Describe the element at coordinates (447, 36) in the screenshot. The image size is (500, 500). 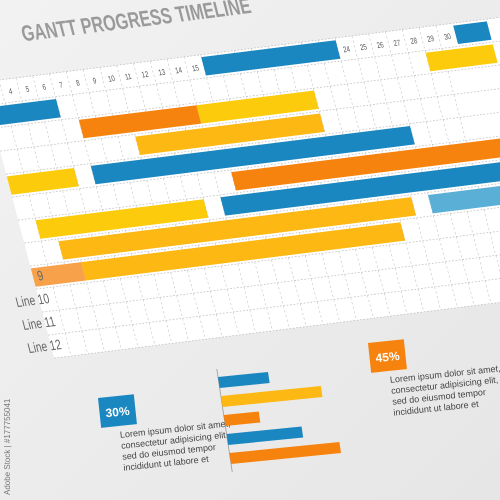
I see `x-tick-label: 30` at that location.